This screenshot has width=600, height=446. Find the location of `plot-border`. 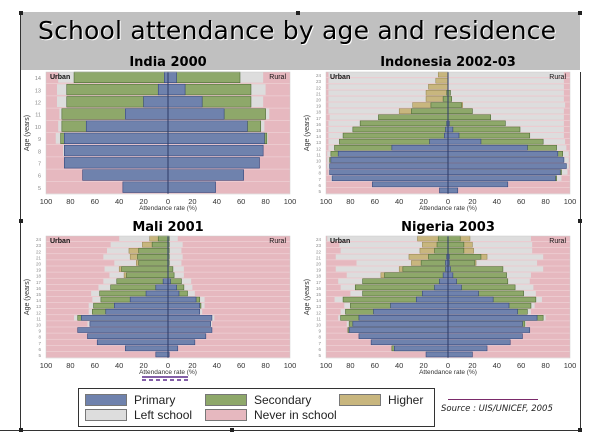

plot-border is located at coordinates (168, 297).